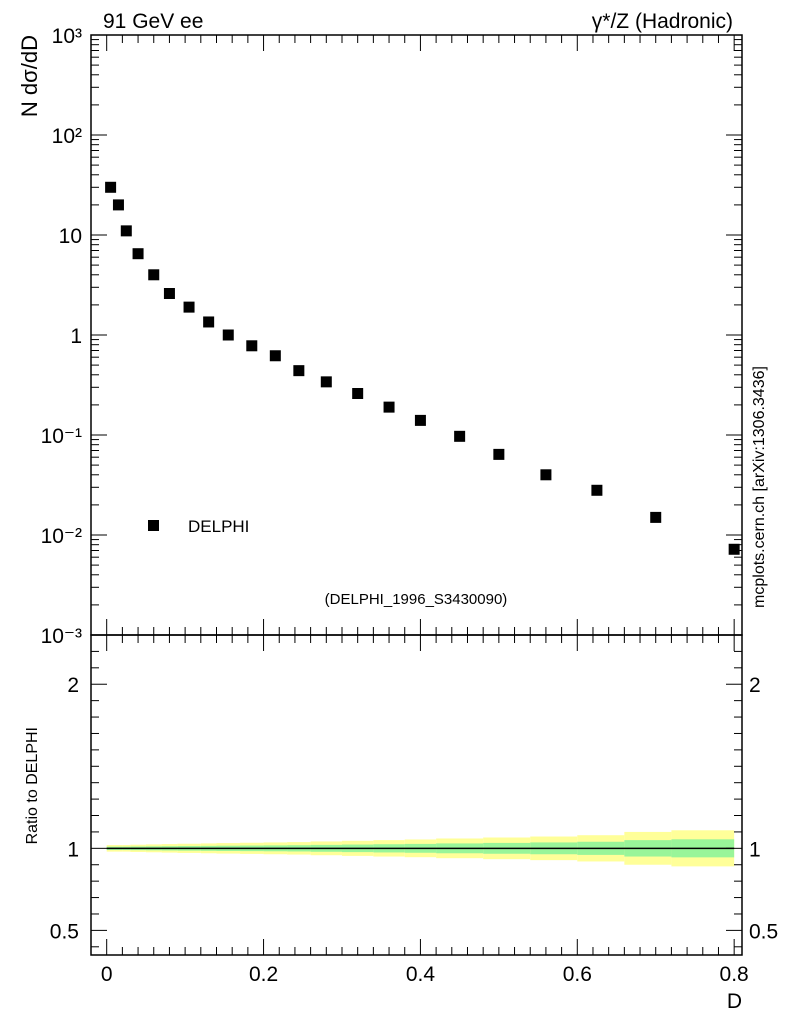 This screenshot has width=786, height=1024. I want to click on legend: DELPHI, so click(198, 526).